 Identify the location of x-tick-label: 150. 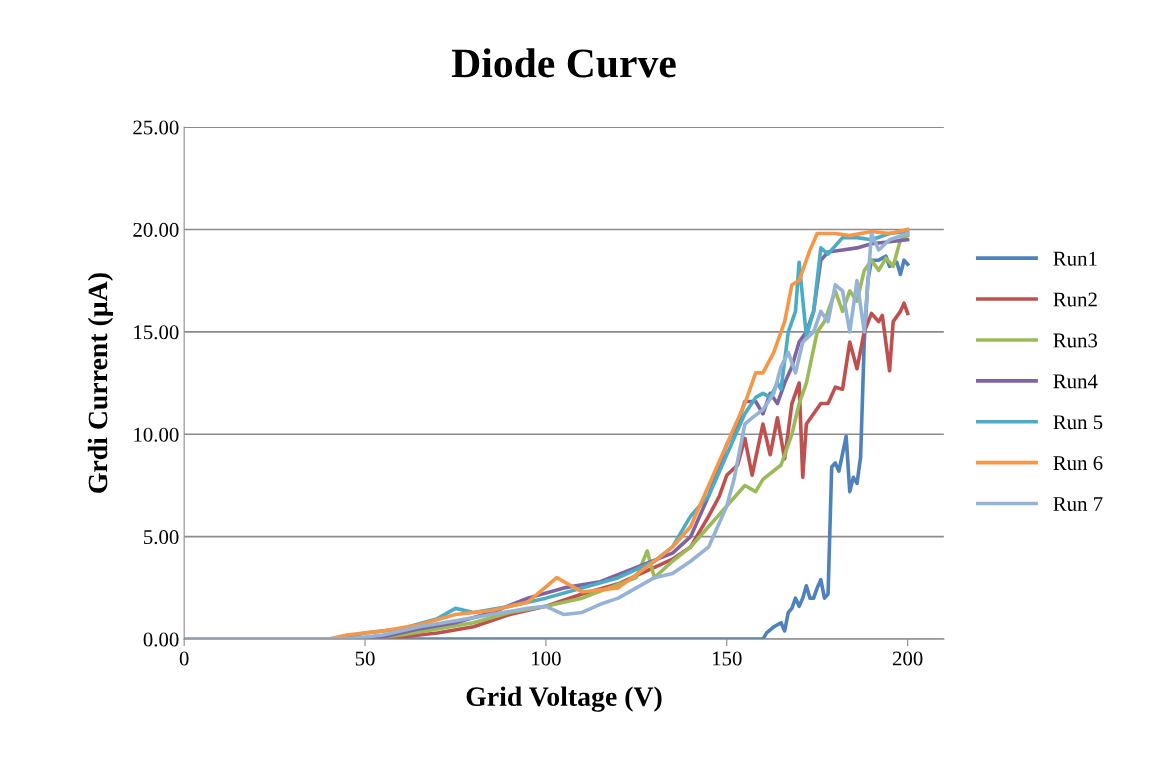
(727, 658).